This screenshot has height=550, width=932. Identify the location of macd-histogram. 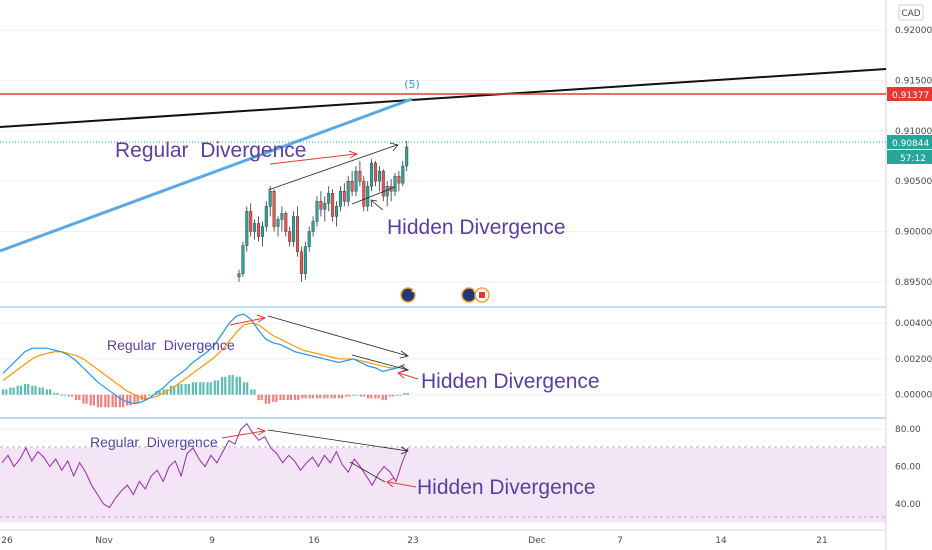
(205, 391).